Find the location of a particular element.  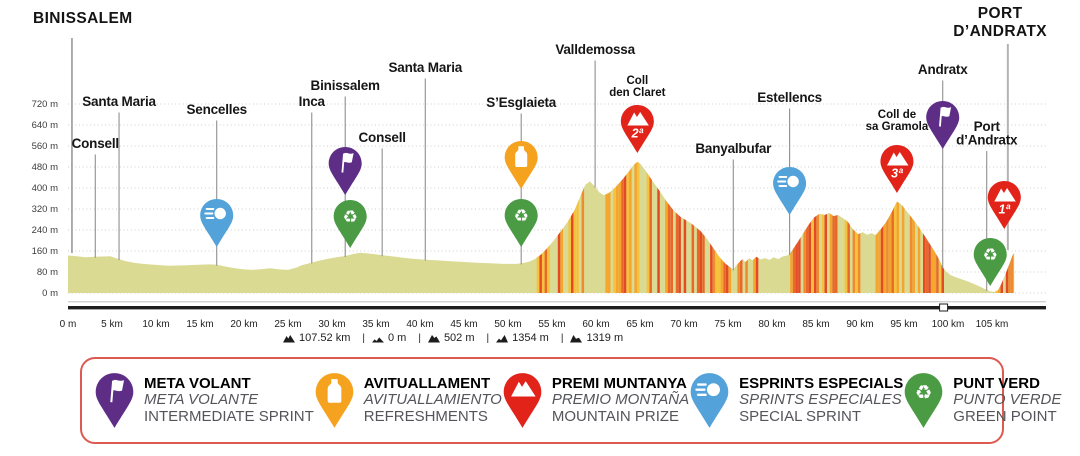

green-point-pin-icon: ♻ is located at coordinates (923, 400).